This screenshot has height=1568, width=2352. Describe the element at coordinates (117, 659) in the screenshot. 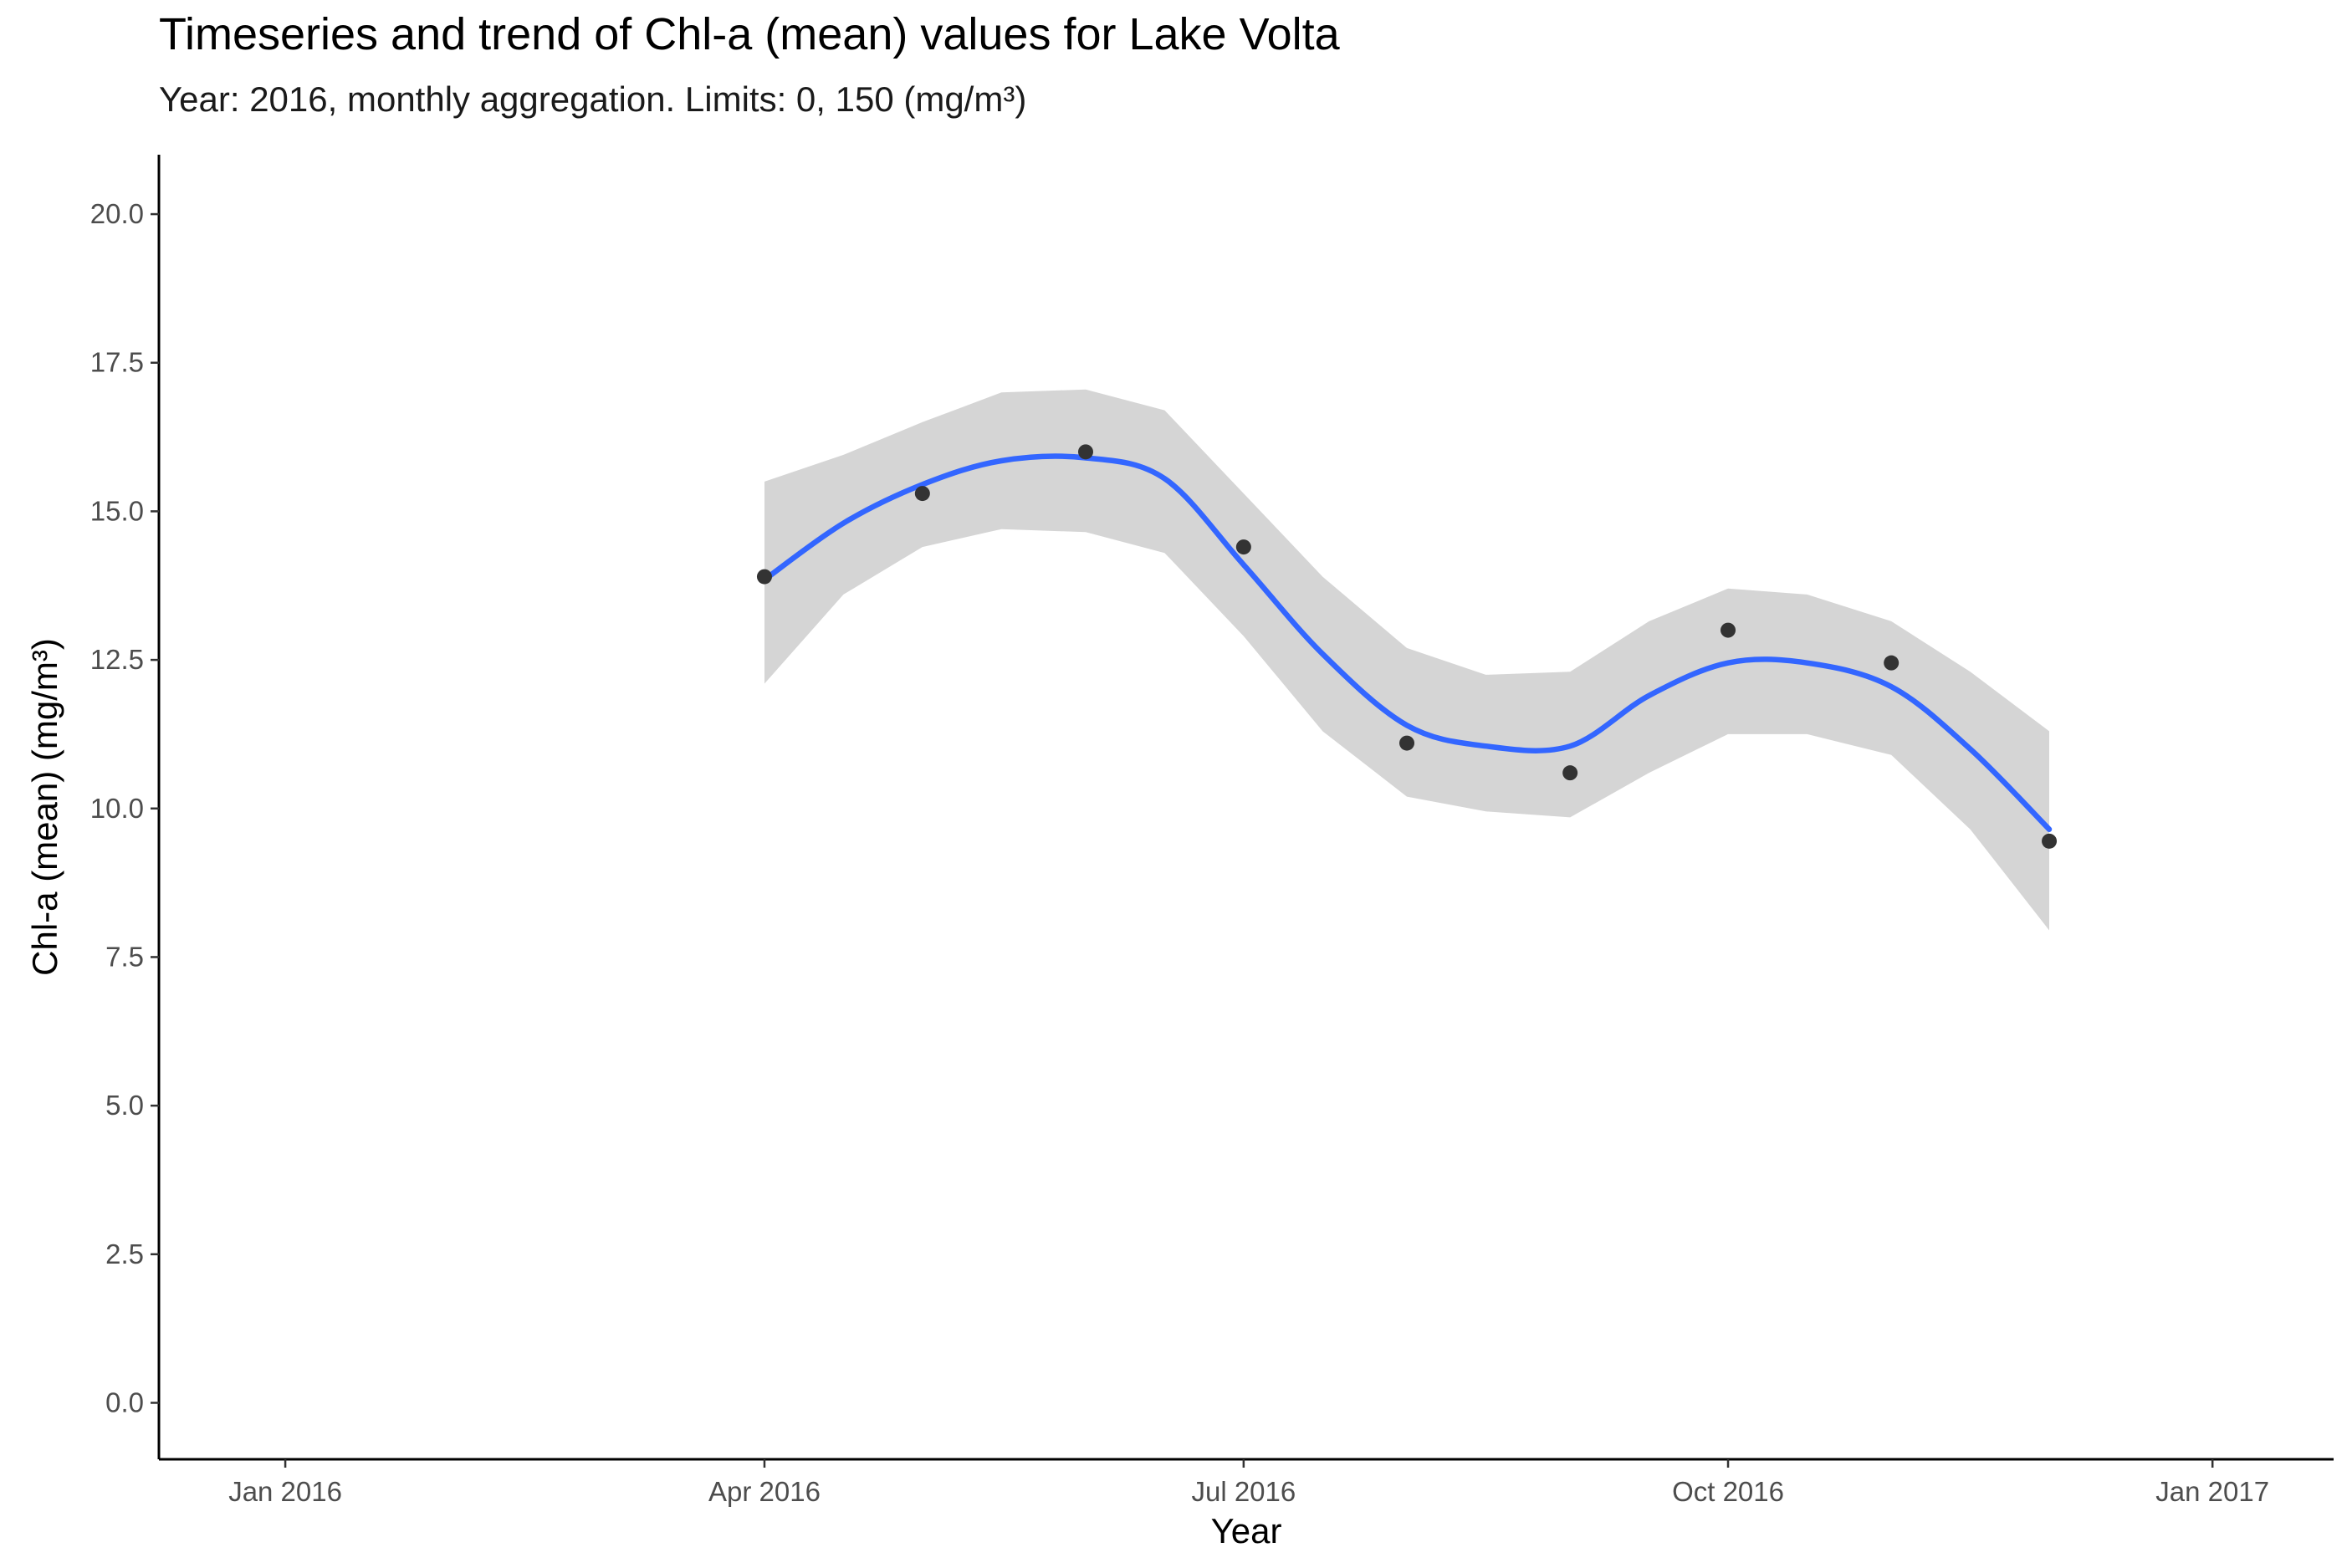

I see `y-tick-label: 12.5` at that location.